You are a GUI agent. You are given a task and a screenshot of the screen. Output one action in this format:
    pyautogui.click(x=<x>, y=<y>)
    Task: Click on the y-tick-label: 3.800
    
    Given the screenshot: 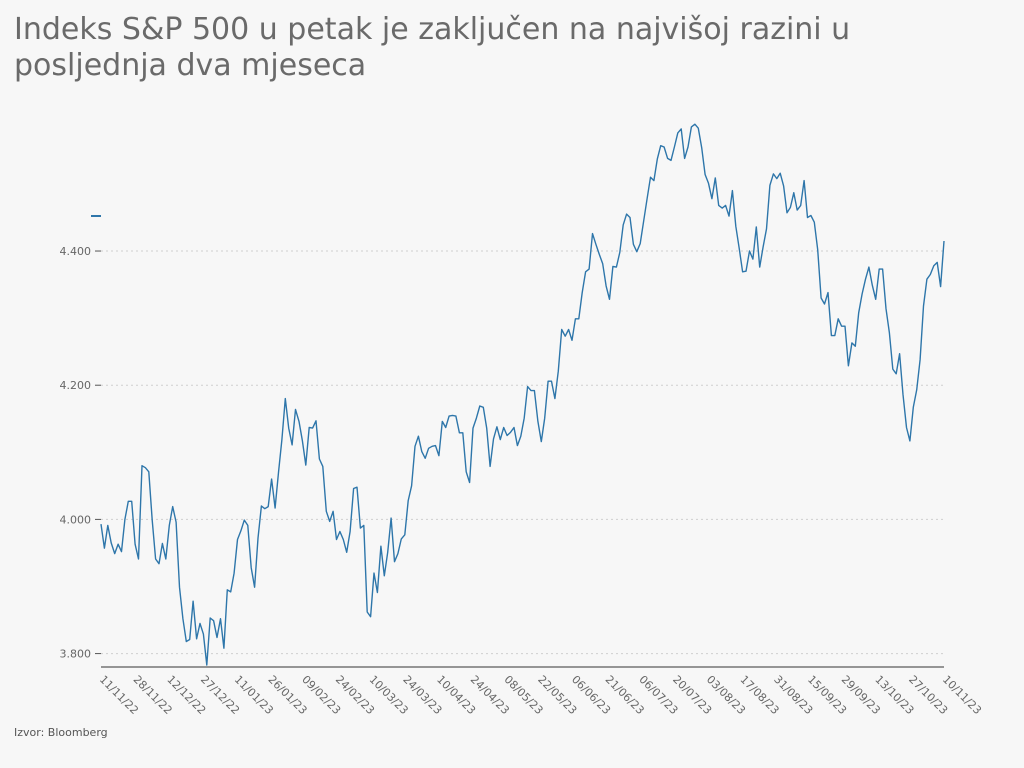 What is the action you would take?
    pyautogui.click(x=76, y=654)
    